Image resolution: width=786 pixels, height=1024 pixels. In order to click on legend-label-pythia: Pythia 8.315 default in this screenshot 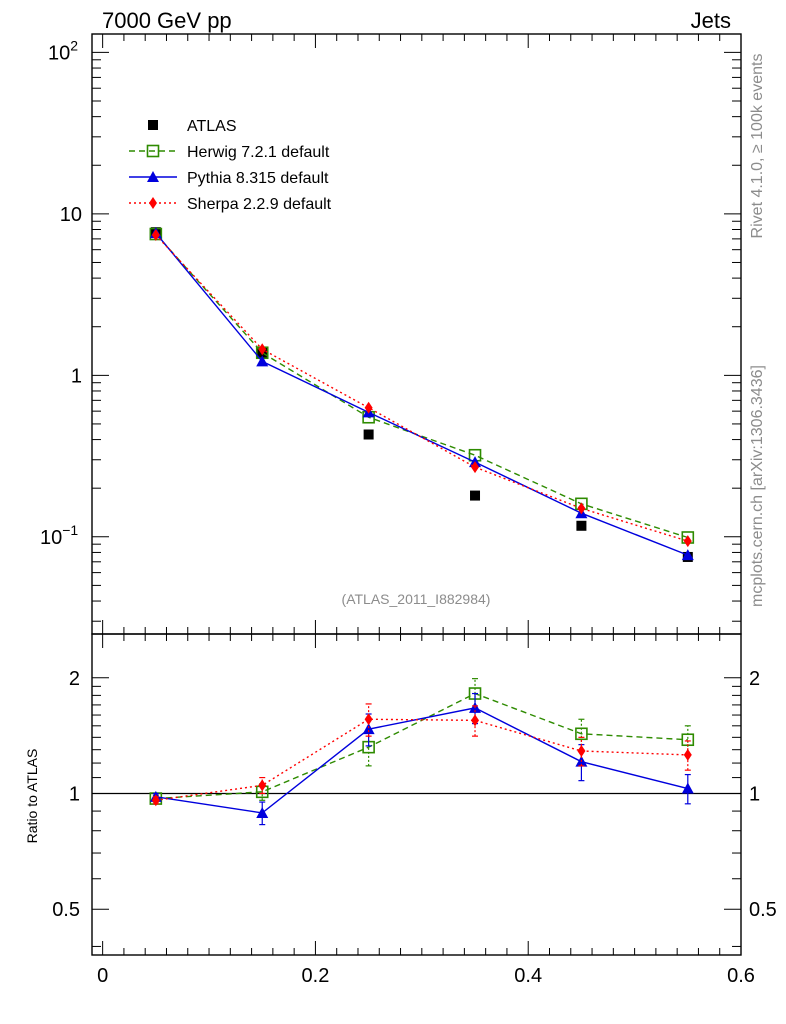, I will do `click(258, 178)`.